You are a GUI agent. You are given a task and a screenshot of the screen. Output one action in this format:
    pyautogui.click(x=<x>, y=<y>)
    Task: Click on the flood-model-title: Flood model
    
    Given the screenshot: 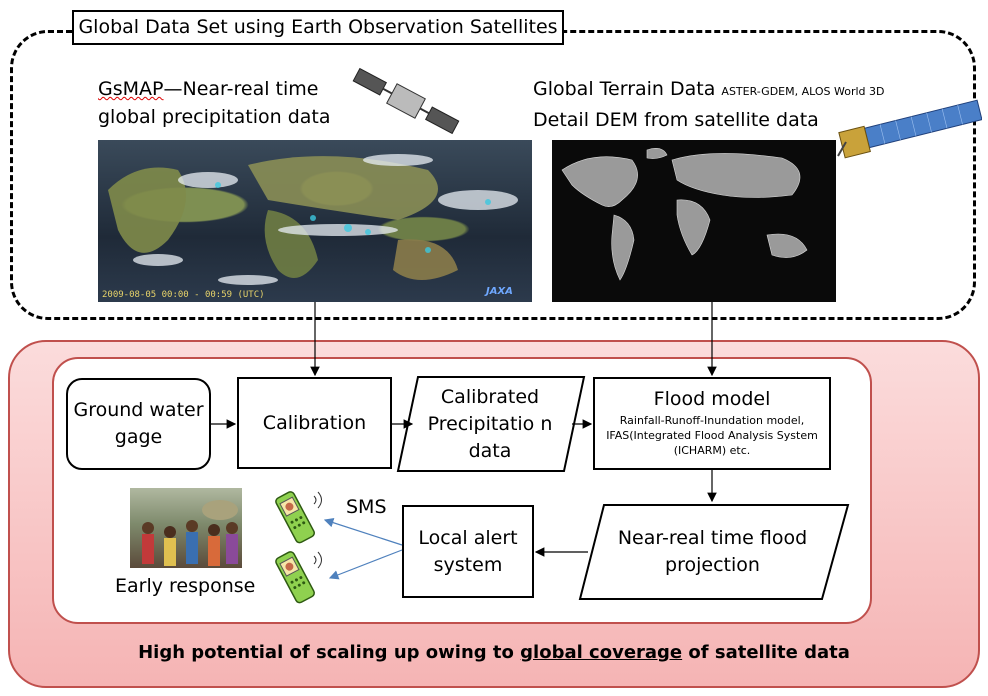 What is the action you would take?
    pyautogui.click(x=712, y=399)
    